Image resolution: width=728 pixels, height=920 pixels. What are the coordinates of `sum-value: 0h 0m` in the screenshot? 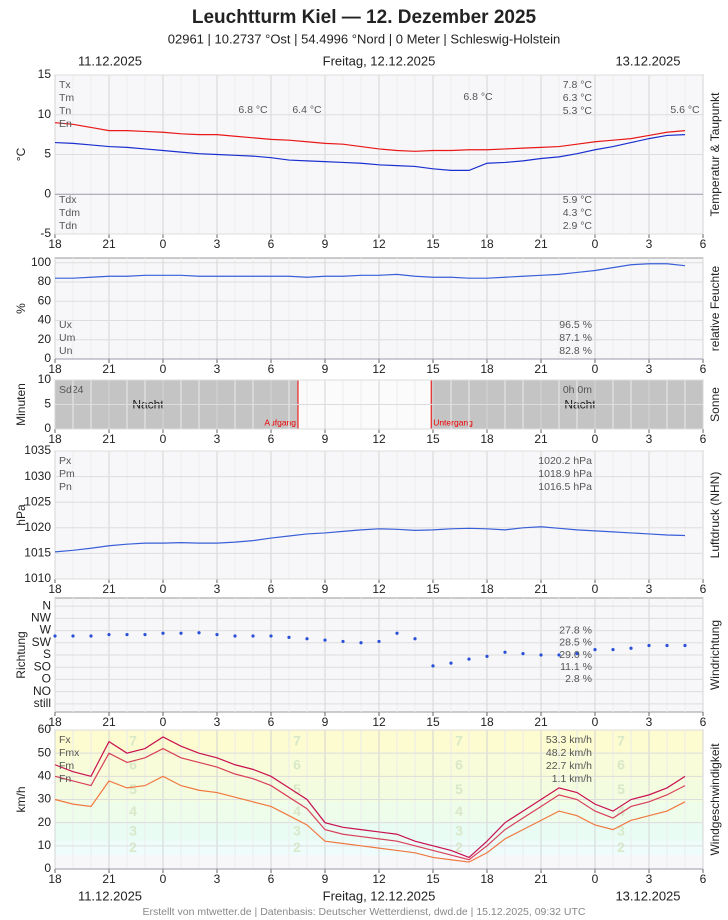 It's located at (577, 390).